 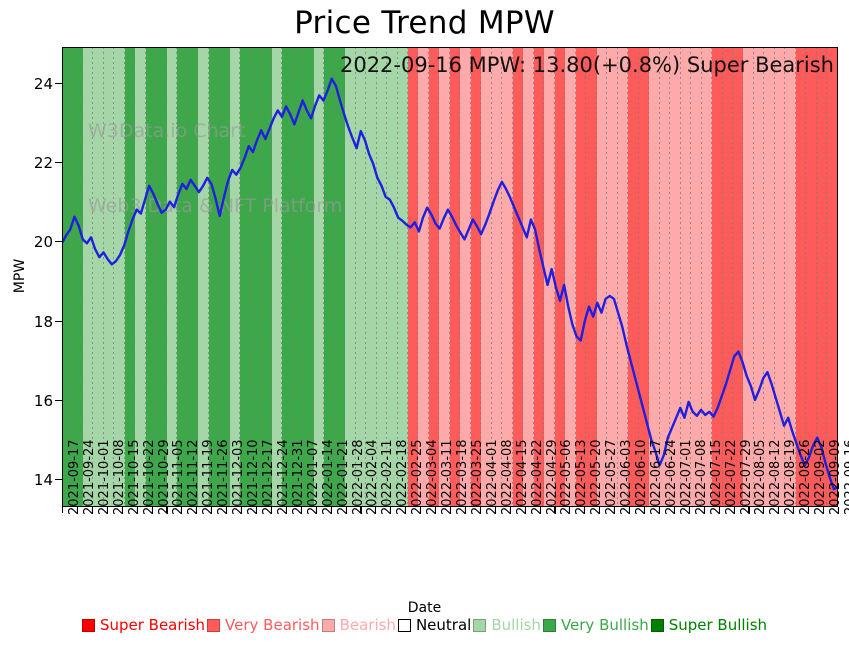 I want to click on legend-item-neutral: Neutral, so click(x=434, y=625).